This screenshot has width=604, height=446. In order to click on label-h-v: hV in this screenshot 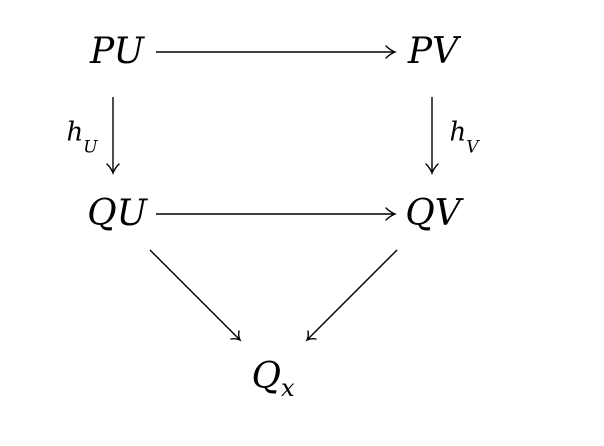, I will do `click(463, 136)`.